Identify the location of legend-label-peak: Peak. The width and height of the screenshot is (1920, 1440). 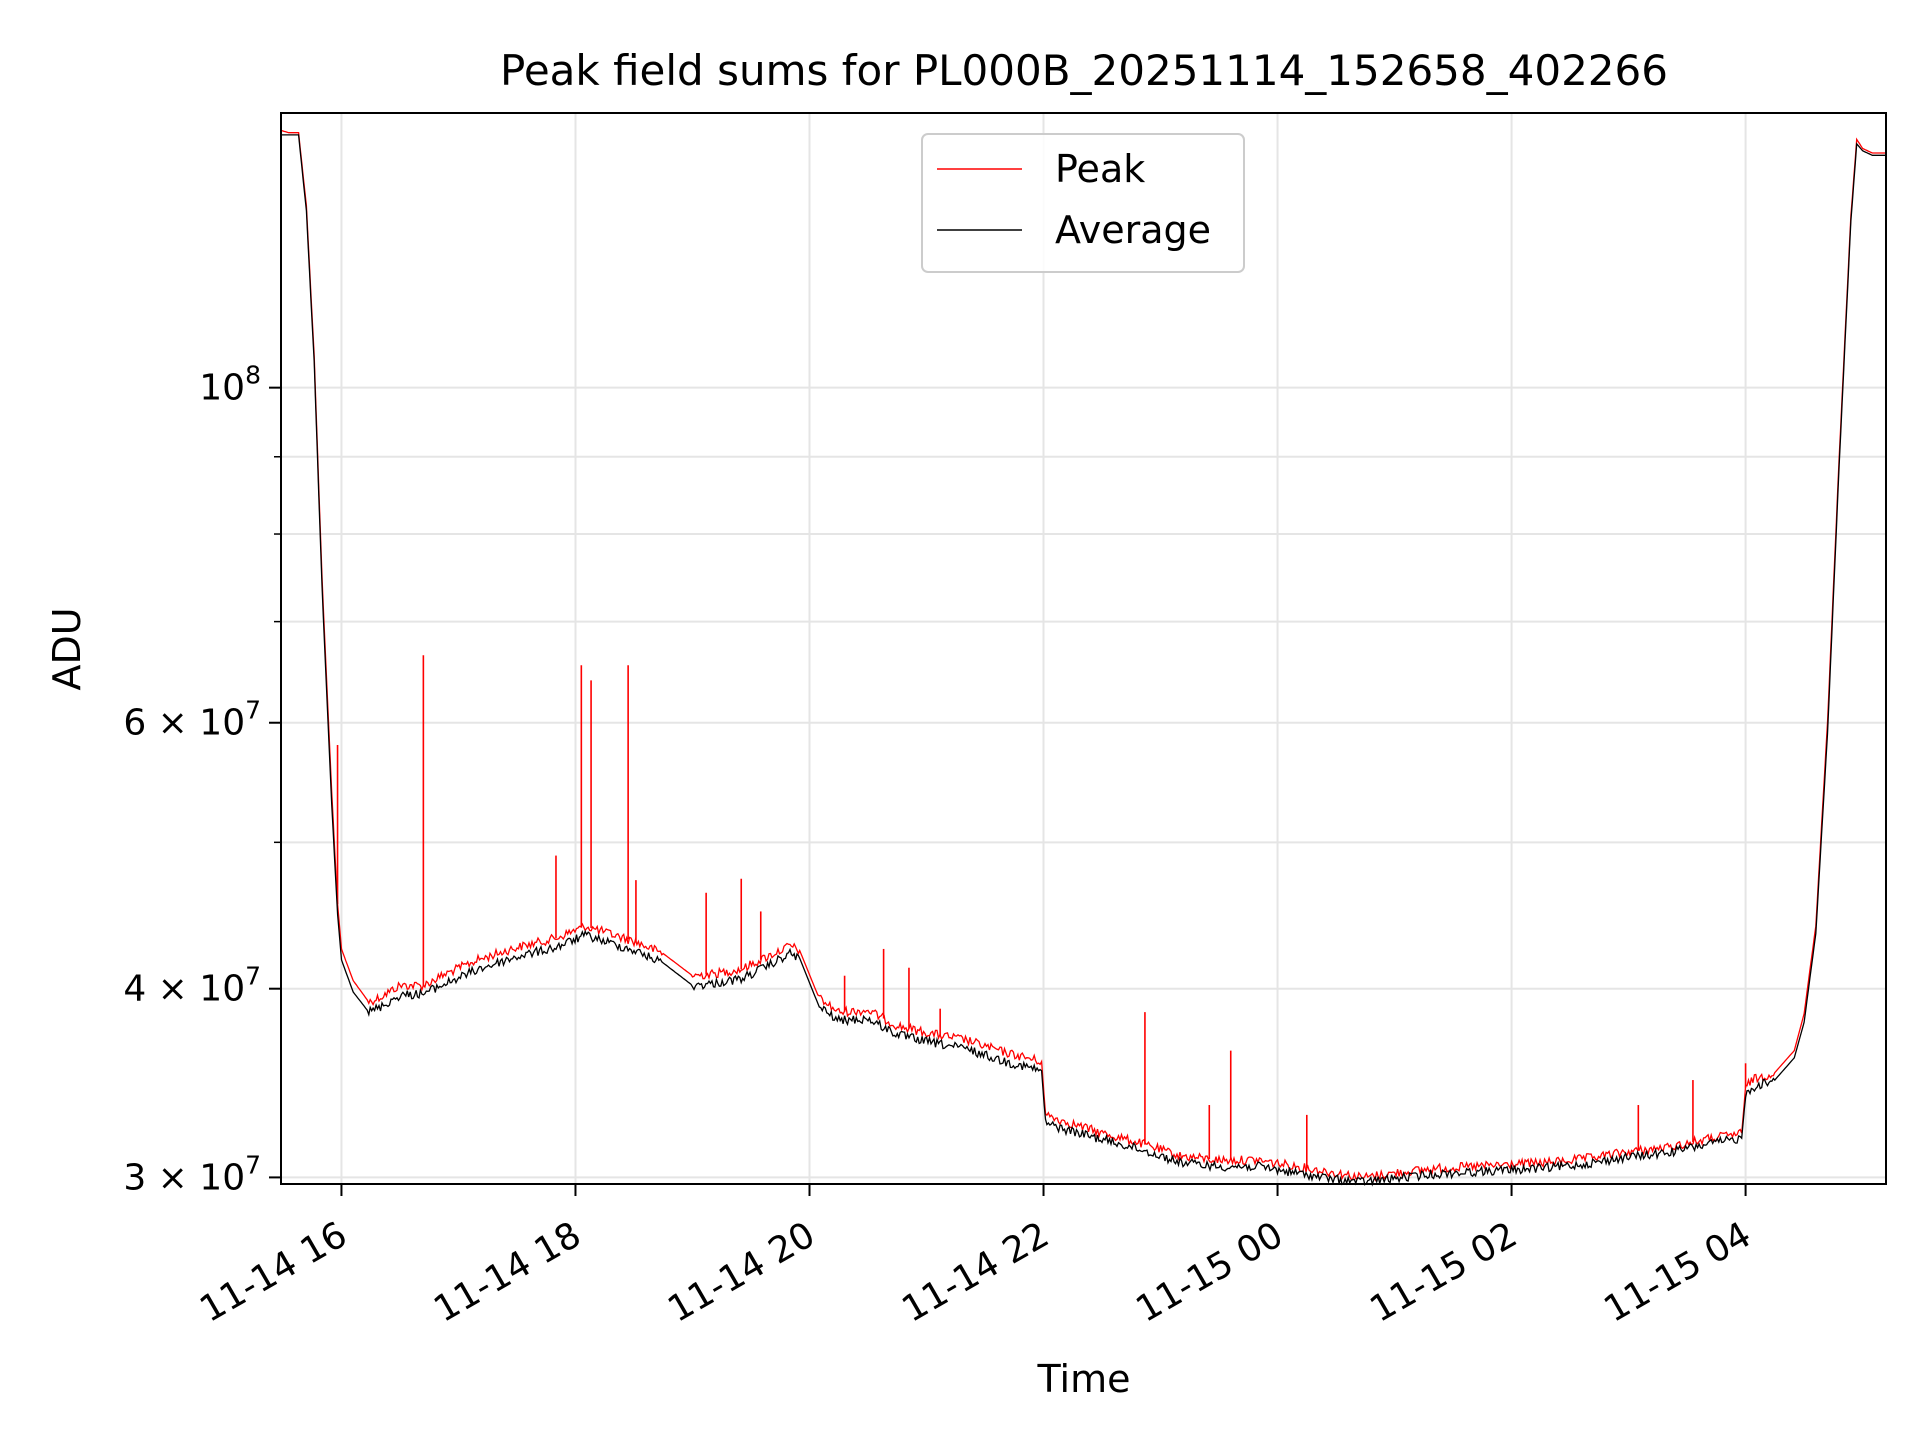
(1100, 169).